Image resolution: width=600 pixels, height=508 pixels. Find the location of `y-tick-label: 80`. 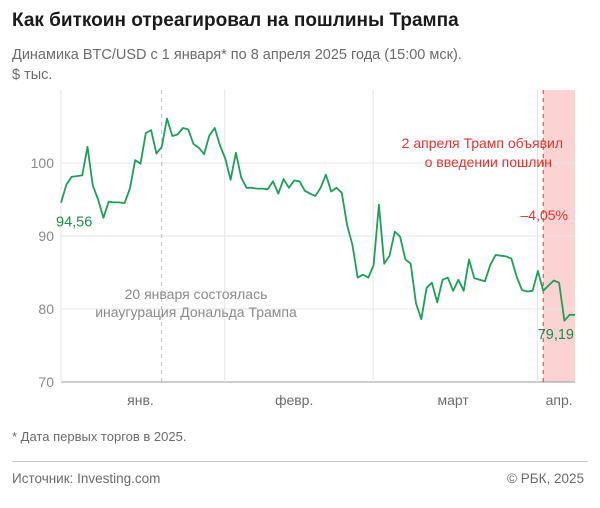

y-tick-label: 80 is located at coordinates (46, 309).